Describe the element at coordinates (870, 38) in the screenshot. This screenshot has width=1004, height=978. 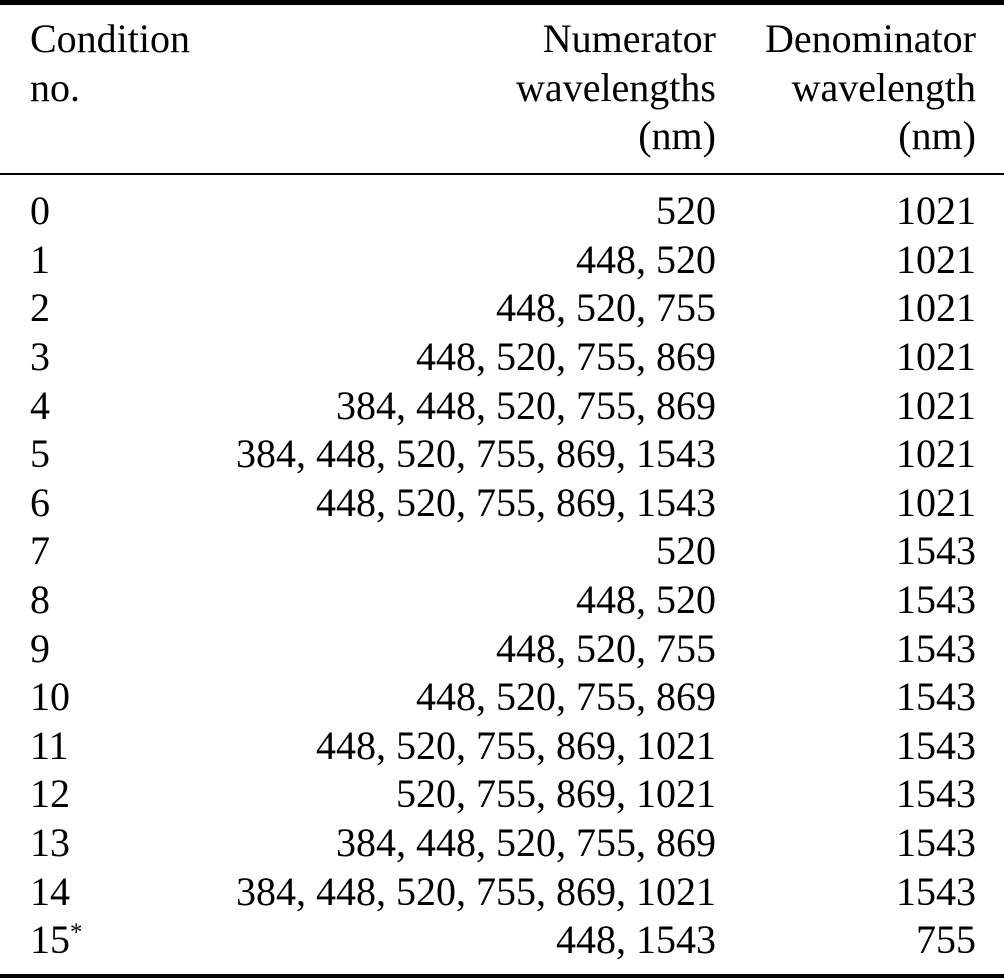
I see `denominator-header-line-1: Denominator` at that location.